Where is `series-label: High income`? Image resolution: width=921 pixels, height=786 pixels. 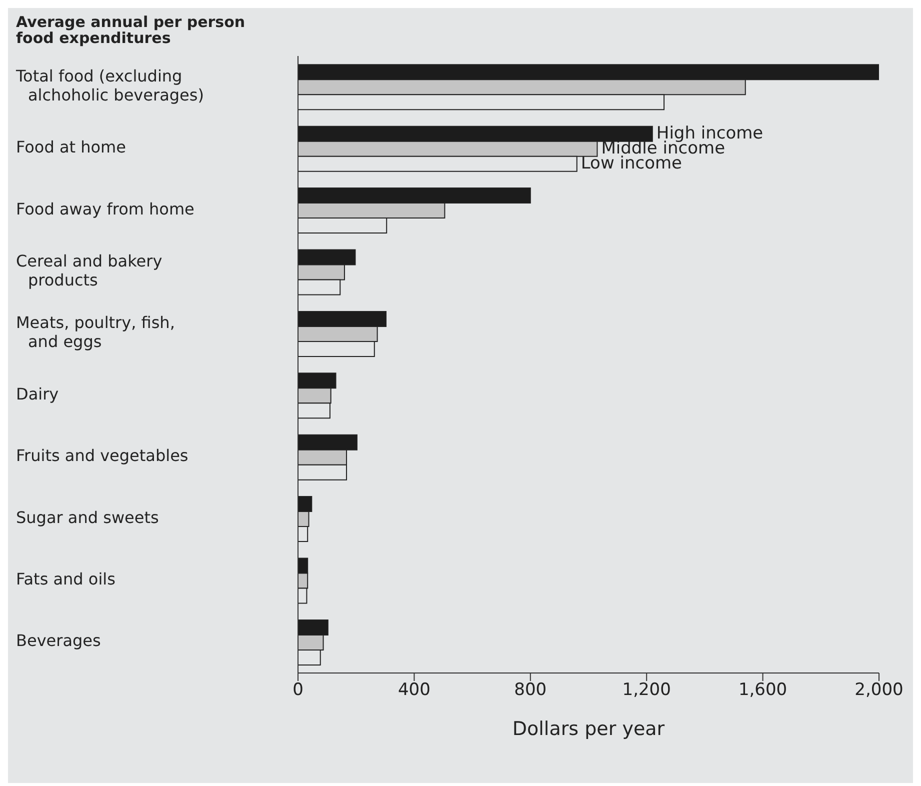 series-label: High income is located at coordinates (710, 133).